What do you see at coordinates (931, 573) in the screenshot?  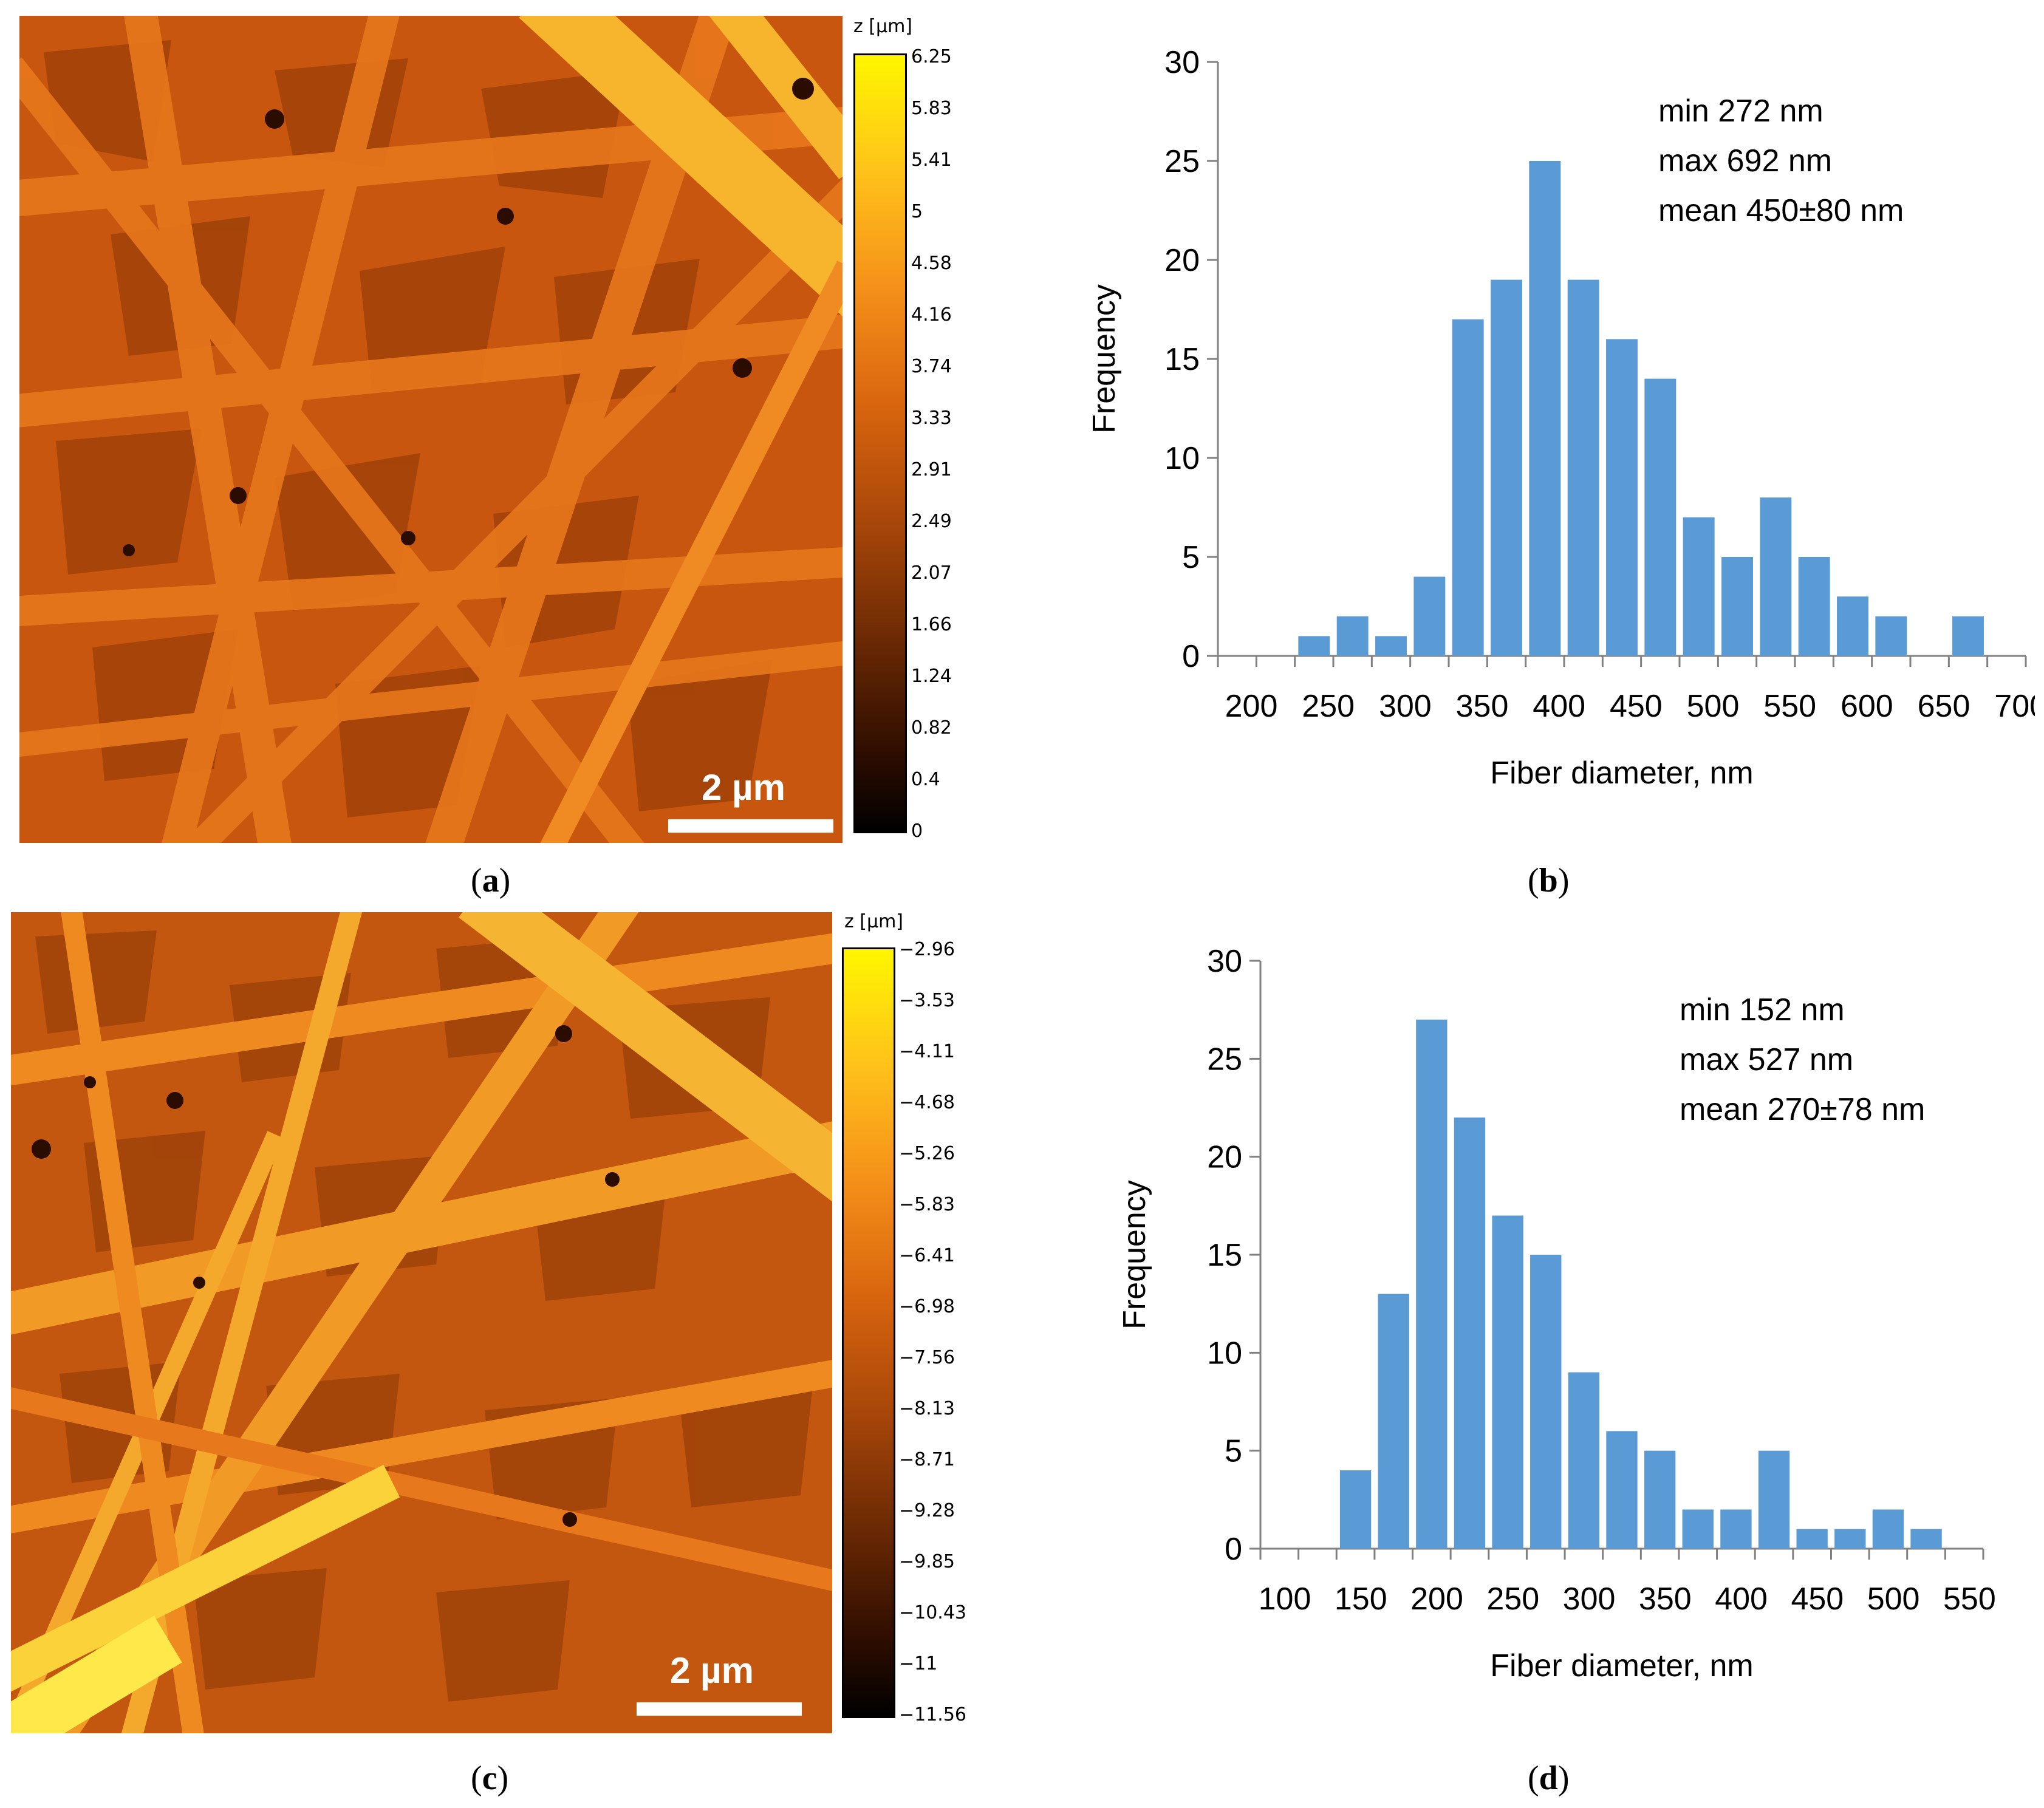 I see `colorbar-tick-label: 2.07` at bounding box center [931, 573].